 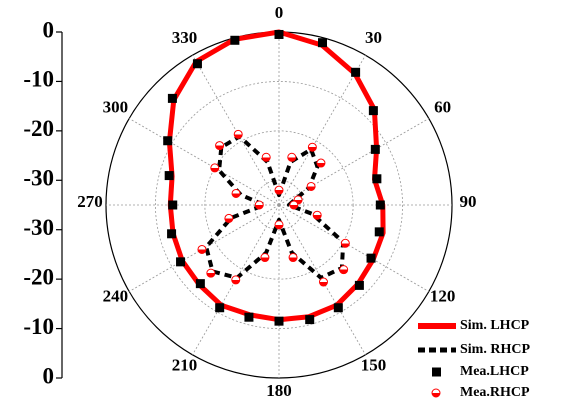 I want to click on legend-label: Mea.LHCP, so click(x=494, y=371).